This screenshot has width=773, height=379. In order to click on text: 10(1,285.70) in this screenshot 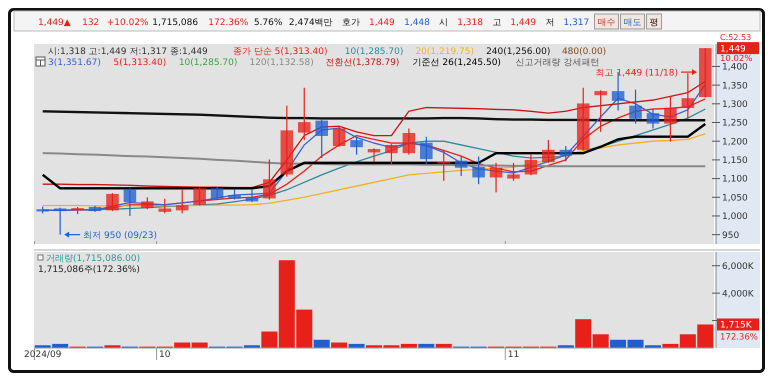, I will do `click(374, 52)`.